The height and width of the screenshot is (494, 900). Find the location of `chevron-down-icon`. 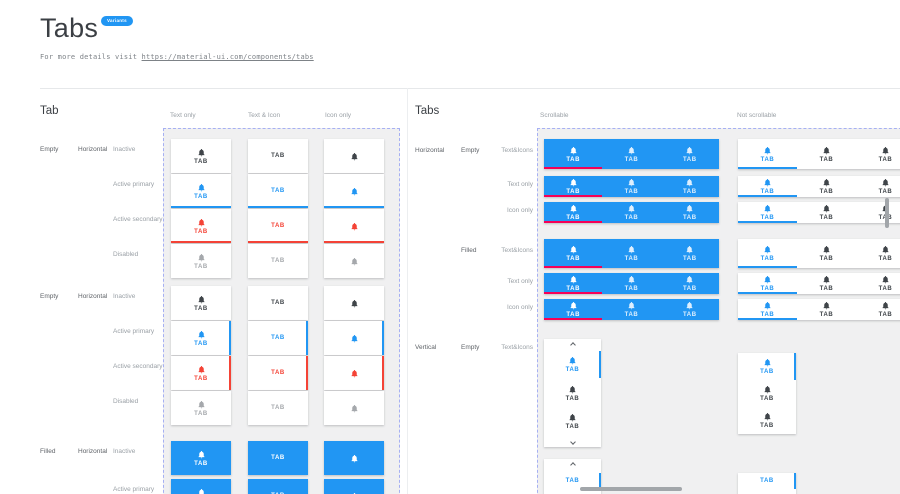

chevron-down-icon is located at coordinates (572, 441).